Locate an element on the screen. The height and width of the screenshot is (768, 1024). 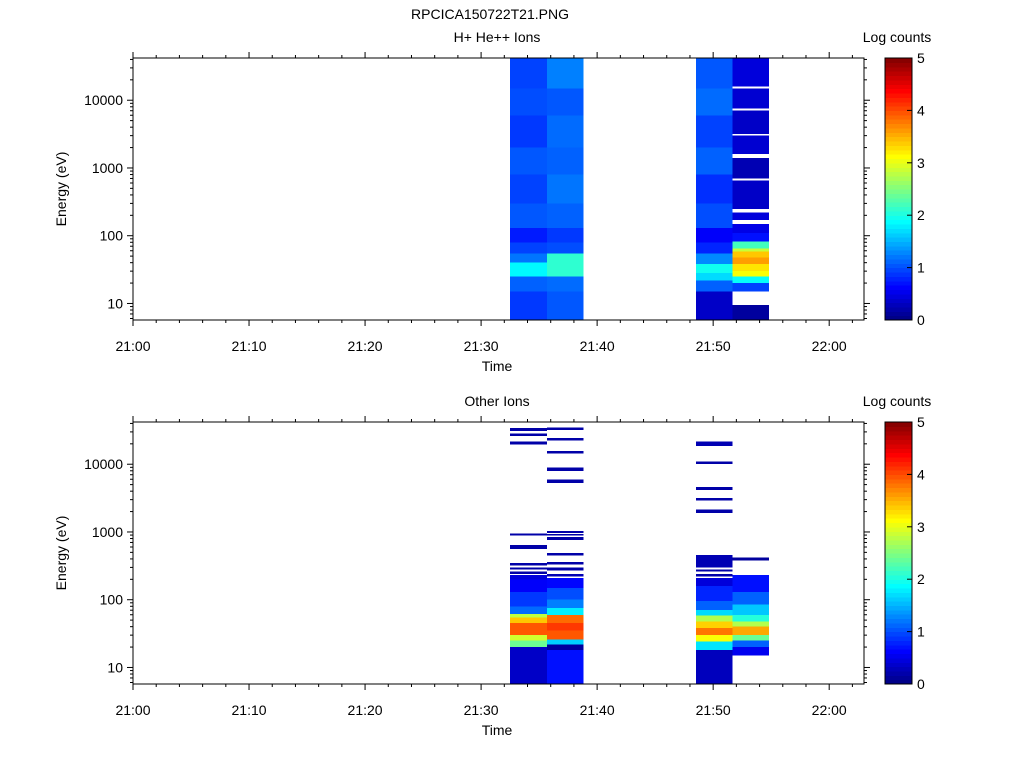
y-tick-label: 10000 is located at coordinates (103, 464).